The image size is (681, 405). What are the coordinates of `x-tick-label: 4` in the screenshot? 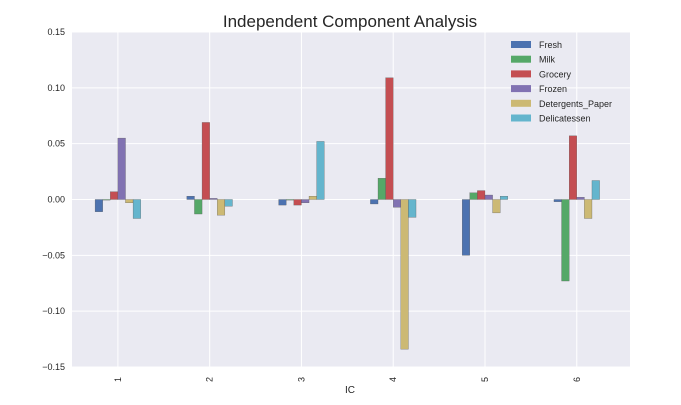 It's located at (393, 379).